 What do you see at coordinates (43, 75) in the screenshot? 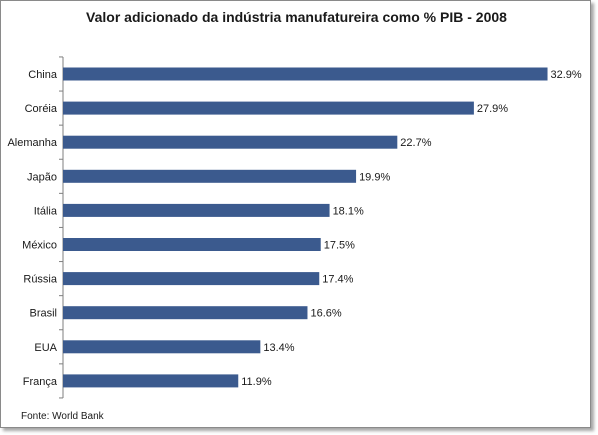
I see `category-label-china: China` at bounding box center [43, 75].